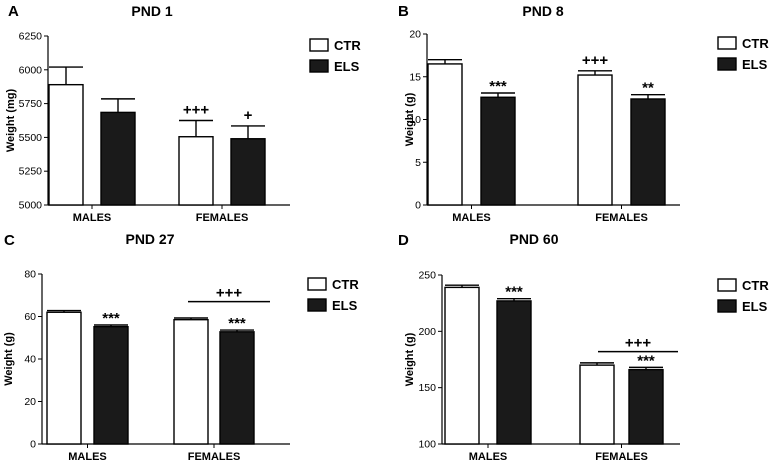 The width and height of the screenshot is (782, 467). What do you see at coordinates (427, 445) in the screenshot?
I see `y-tick-label: 100` at bounding box center [427, 445].